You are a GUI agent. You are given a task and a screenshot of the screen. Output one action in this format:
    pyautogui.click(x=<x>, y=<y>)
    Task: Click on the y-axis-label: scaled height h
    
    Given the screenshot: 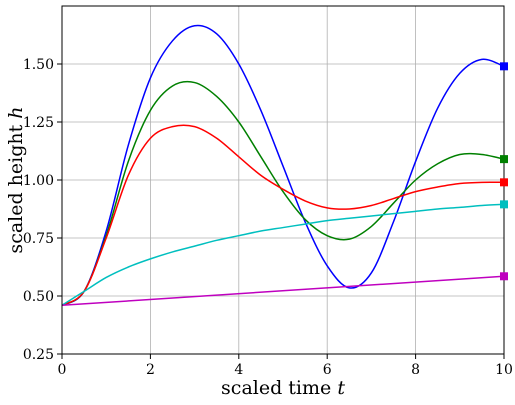 What is the action you would take?
    pyautogui.click(x=16, y=179)
    